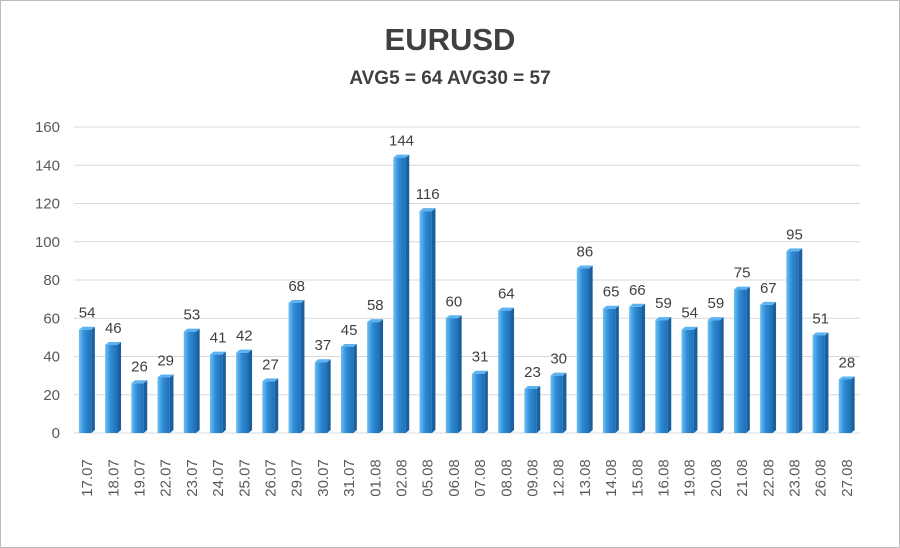  Describe the element at coordinates (323, 478) in the screenshot. I see `x-tick-label: 30.07` at that location.